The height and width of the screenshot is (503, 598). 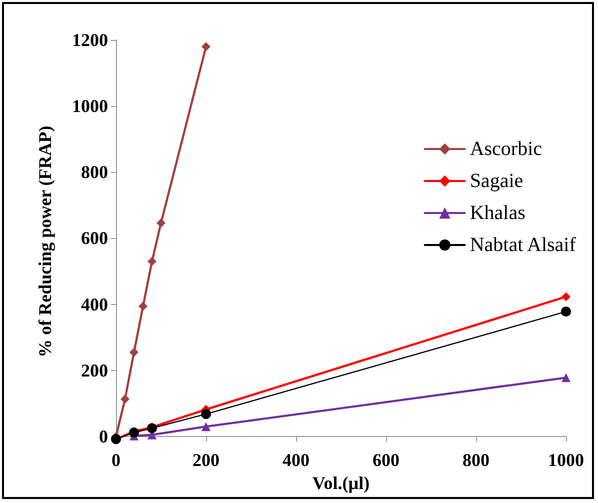 What do you see at coordinates (386, 460) in the screenshot?
I see `x-tick-label: 600` at bounding box center [386, 460].